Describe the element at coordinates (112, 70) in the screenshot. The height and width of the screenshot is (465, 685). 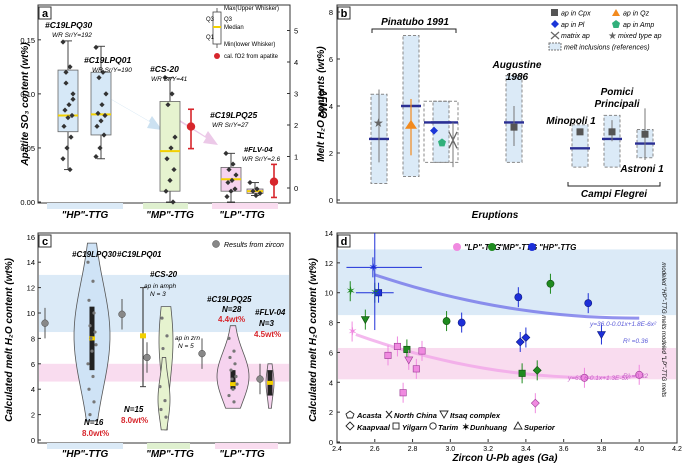
I see `panel-a-sr-2: WR Sr/Y=190` at that location.